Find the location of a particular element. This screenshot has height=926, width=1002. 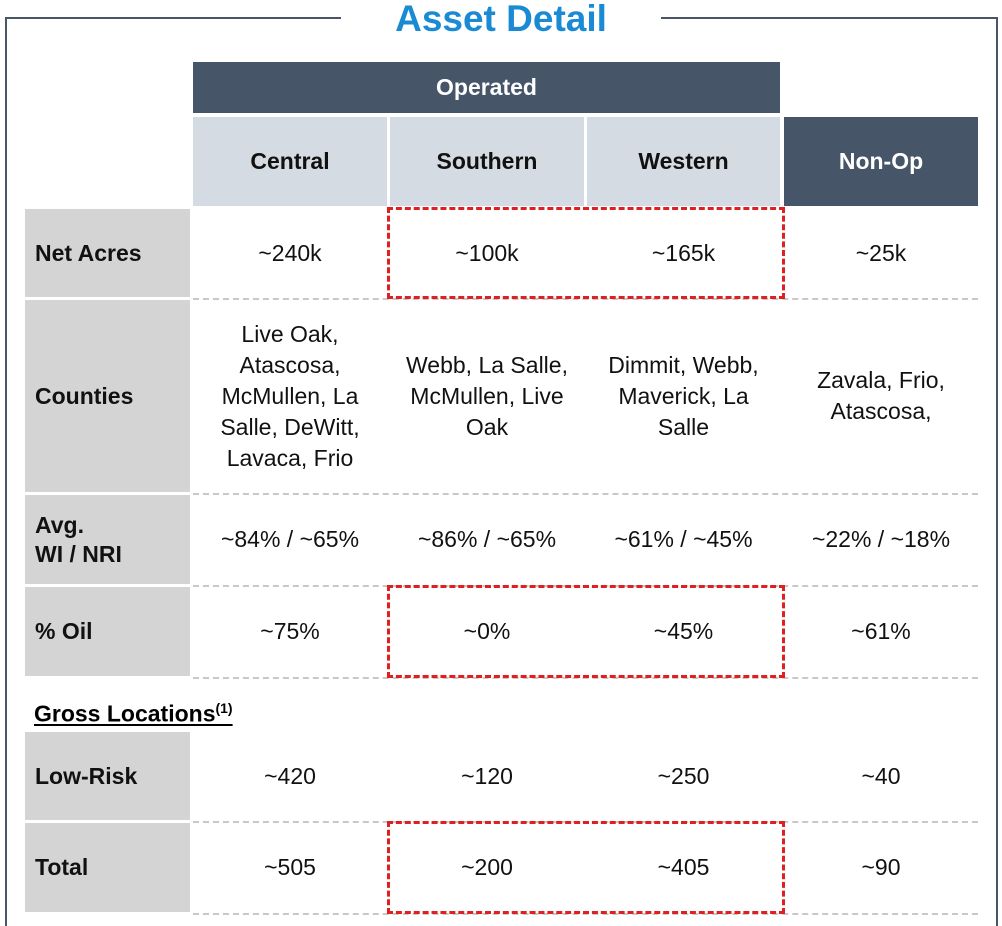

table-cell: ~505 is located at coordinates (290, 867).